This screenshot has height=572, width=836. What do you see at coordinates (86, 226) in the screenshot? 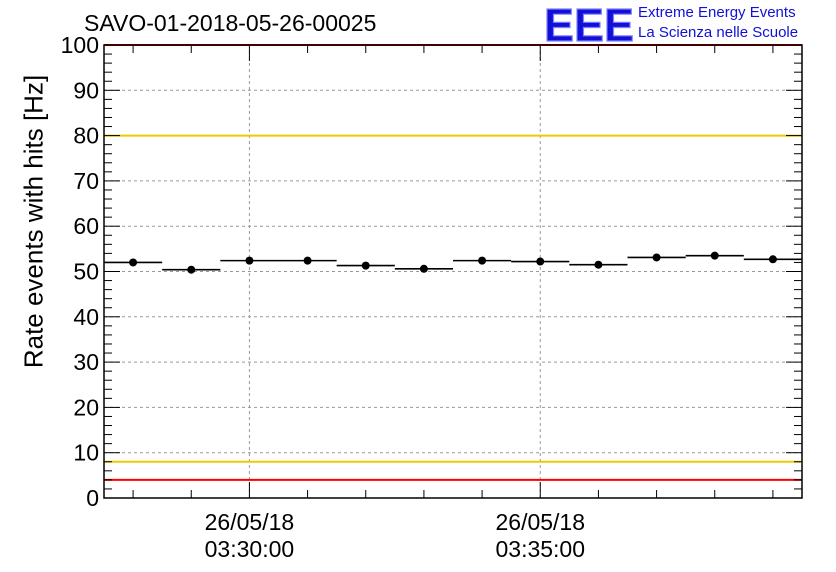
I see `y-tick-label: 60` at bounding box center [86, 226].